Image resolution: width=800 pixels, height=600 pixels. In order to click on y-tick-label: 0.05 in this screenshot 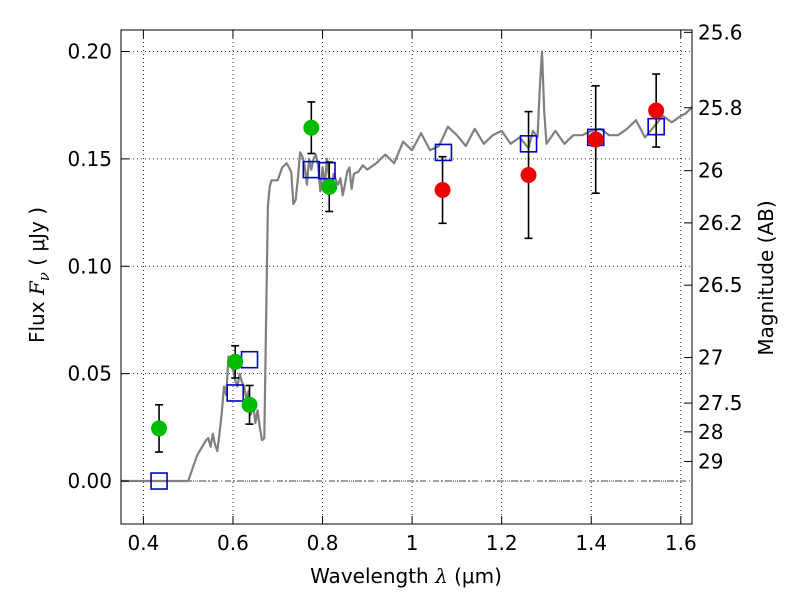, I will do `click(89, 374)`.